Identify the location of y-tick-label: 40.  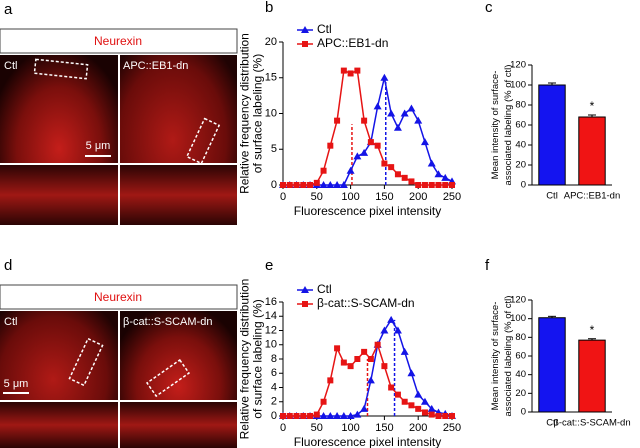
(520, 145).